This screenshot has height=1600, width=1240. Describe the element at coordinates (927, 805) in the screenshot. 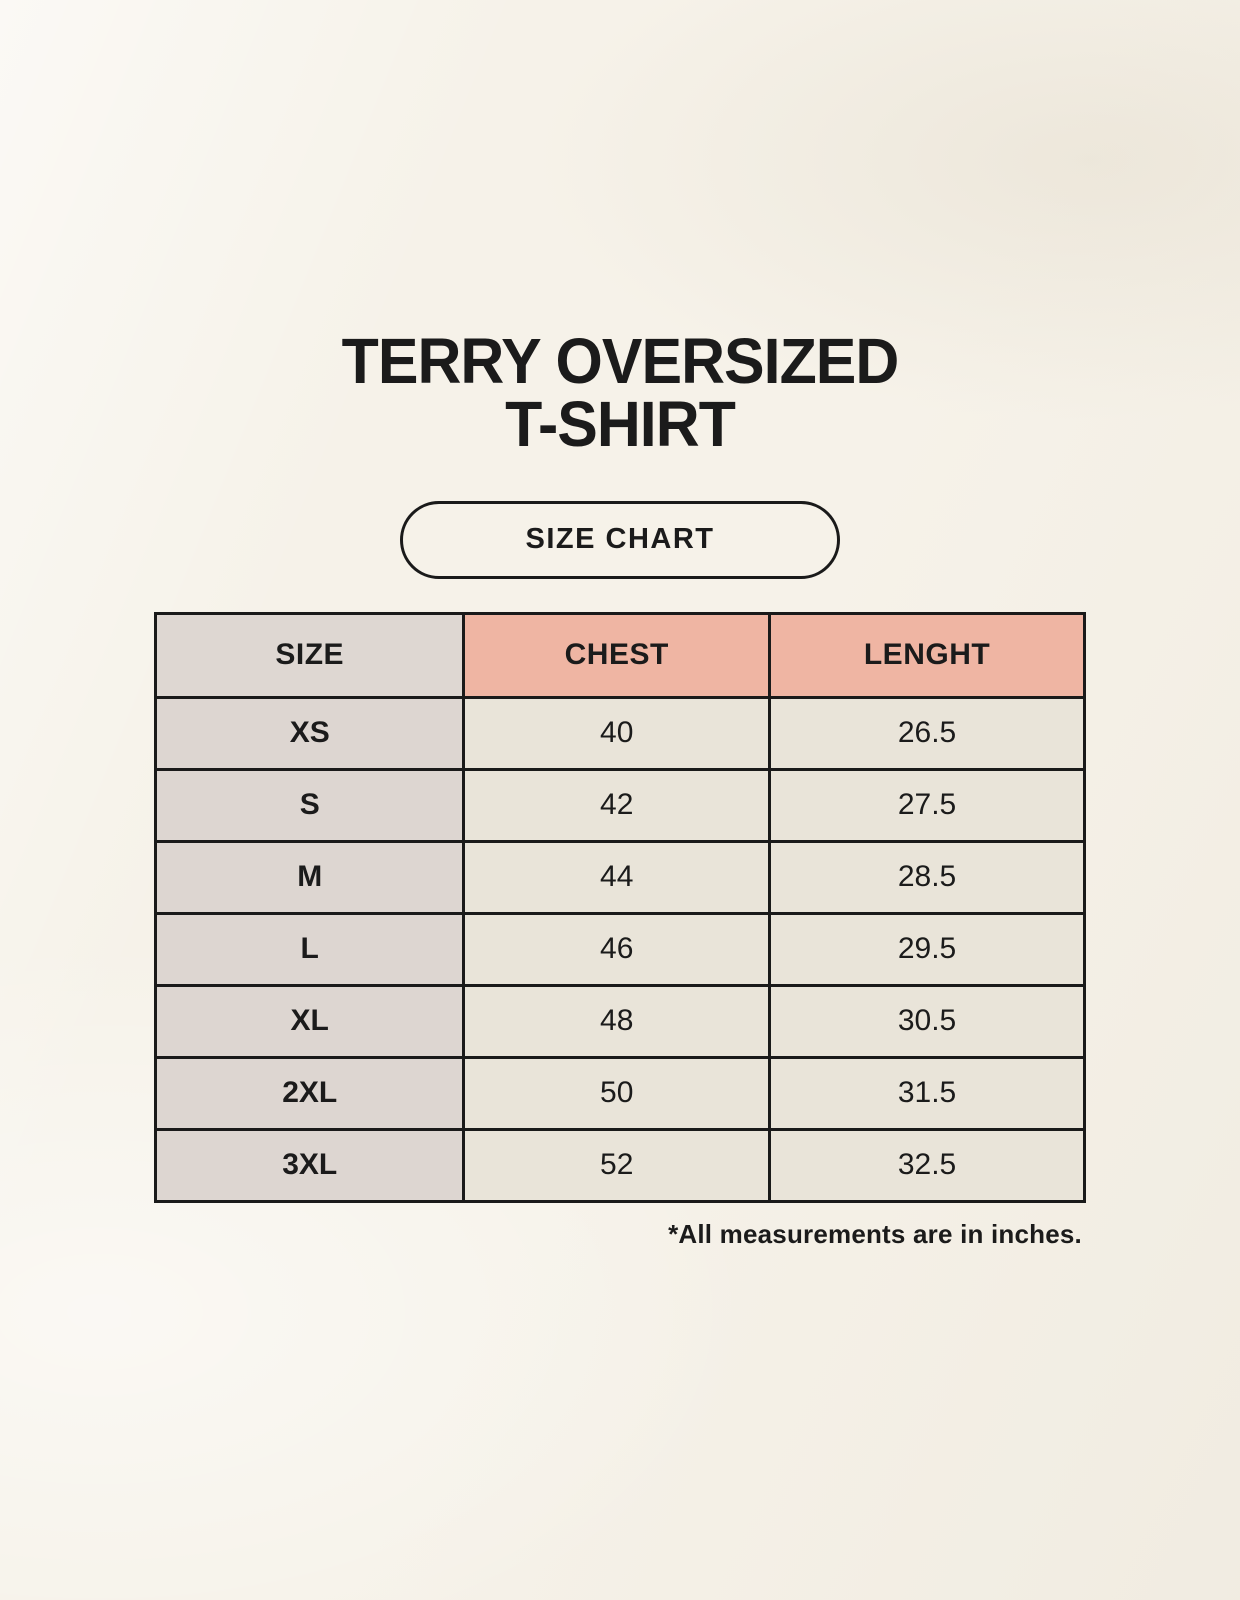

I see `length-cell: 27.5` at that location.